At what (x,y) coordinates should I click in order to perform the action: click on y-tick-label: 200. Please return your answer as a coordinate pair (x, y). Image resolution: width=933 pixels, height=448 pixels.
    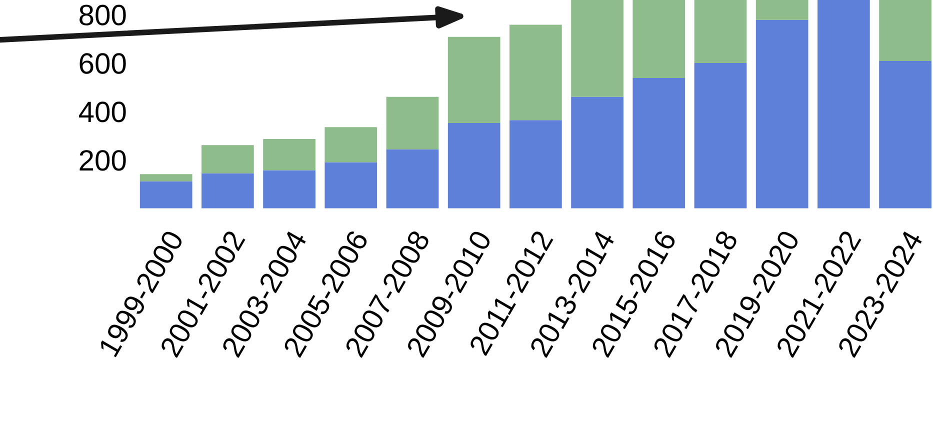
    Looking at the image, I should click on (103, 160).